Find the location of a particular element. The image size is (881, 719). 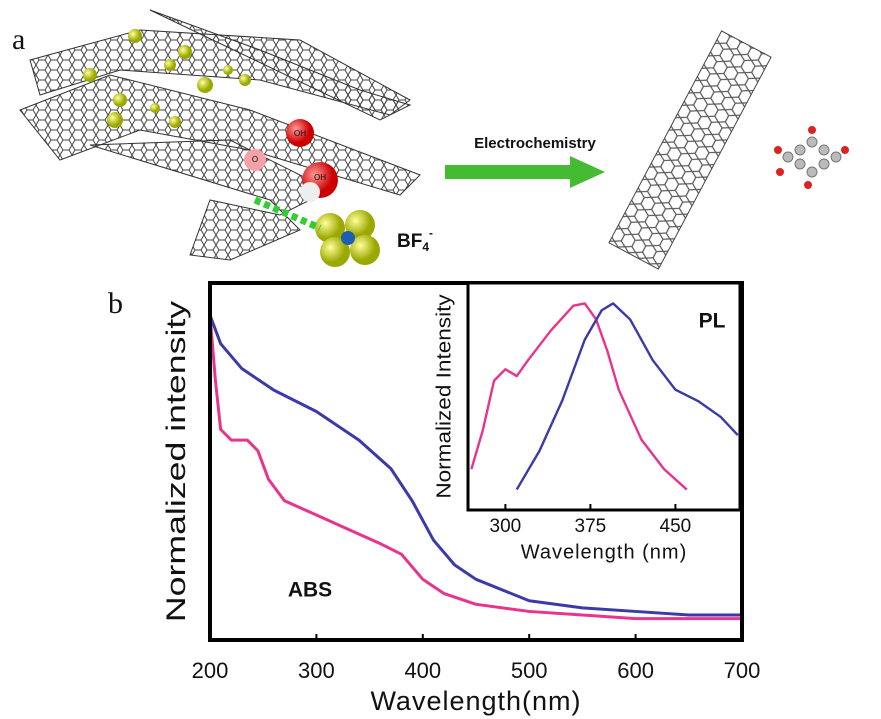

x-tick-label: 700 is located at coordinates (742, 670).